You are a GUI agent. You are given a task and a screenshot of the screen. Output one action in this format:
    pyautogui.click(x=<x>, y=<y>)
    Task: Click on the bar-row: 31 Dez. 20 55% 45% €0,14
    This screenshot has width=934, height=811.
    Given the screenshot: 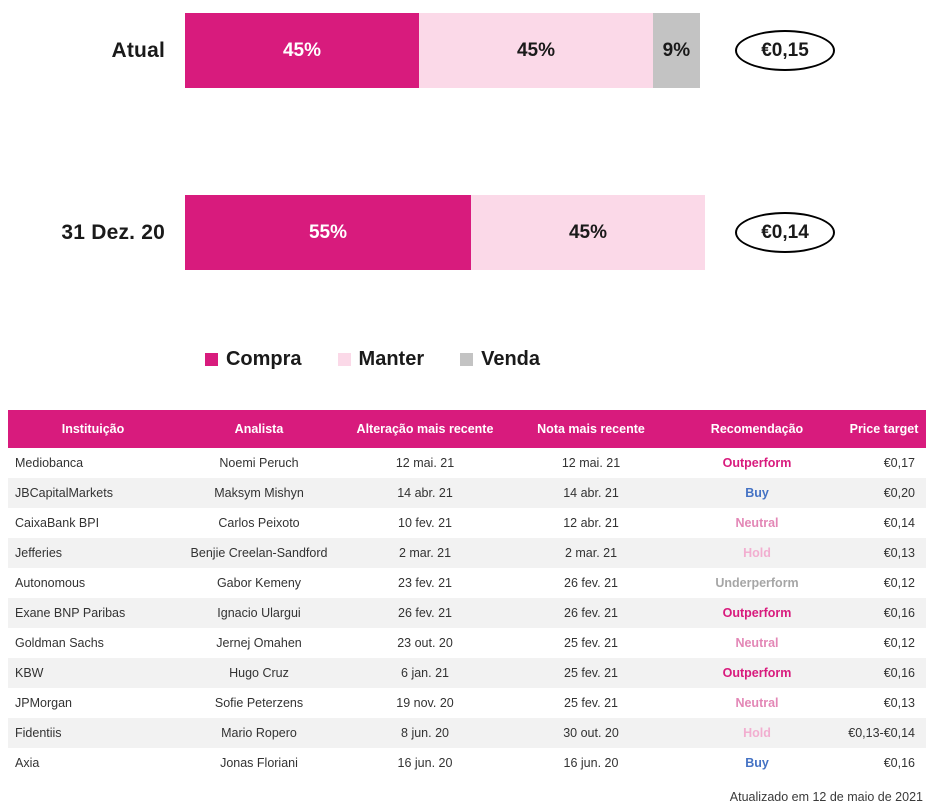 What is the action you would take?
    pyautogui.click(x=467, y=232)
    